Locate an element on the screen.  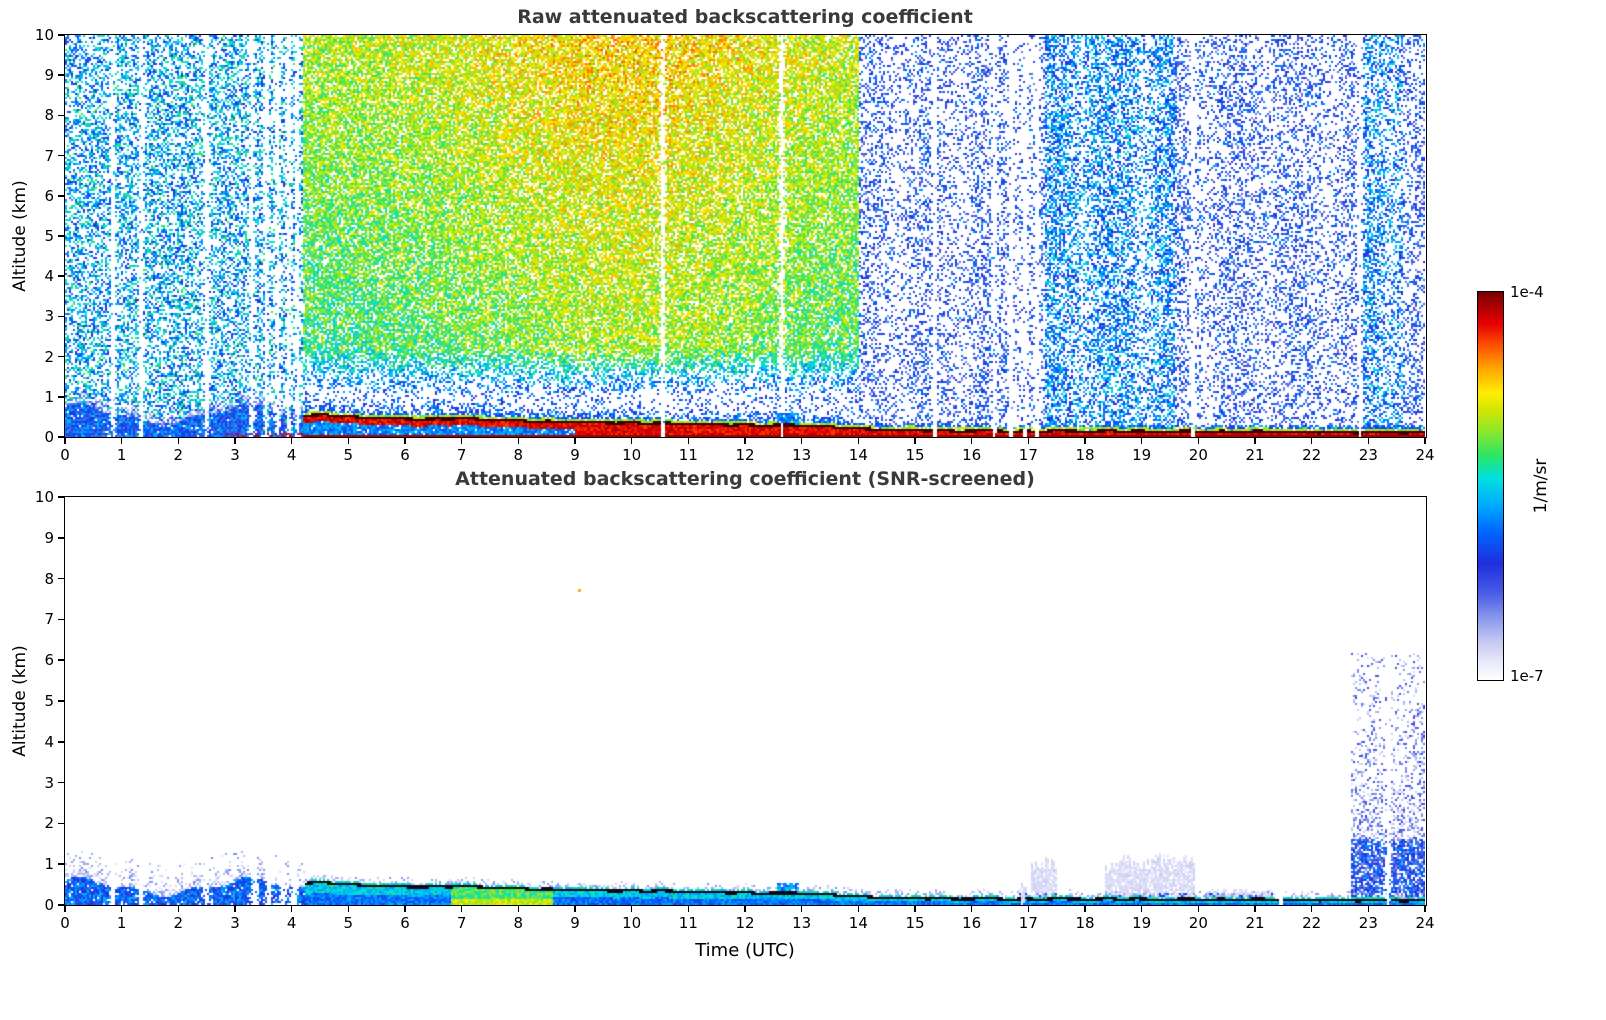
colorbar-gradient is located at coordinates (1490, 486).